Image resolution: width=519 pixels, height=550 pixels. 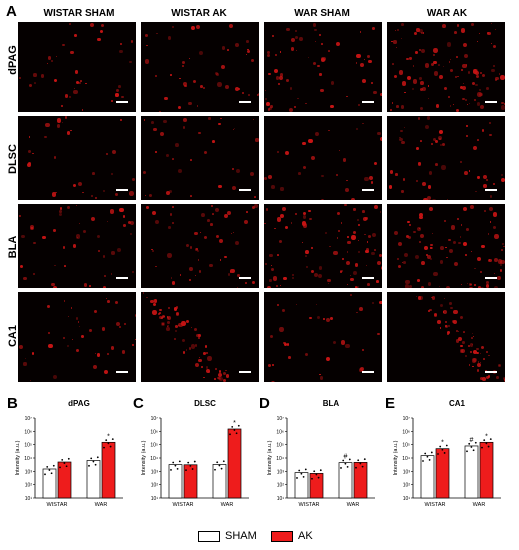 I want to click on y-tick-label: 10⁶, so click(x=406, y=432).